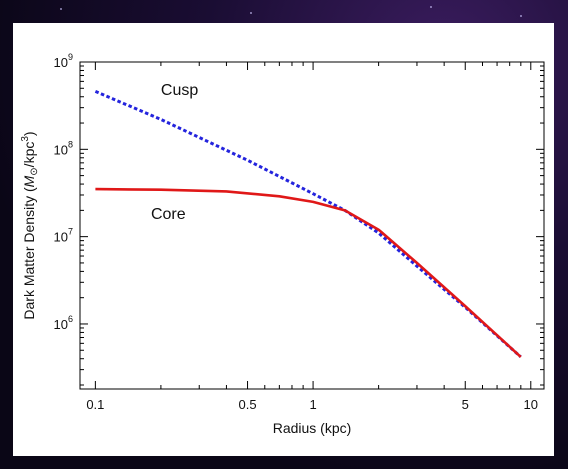 This screenshot has width=568, height=469. Describe the element at coordinates (29, 181) in the screenshot. I see `y-axis-label-unit-symbol: M` at that location.